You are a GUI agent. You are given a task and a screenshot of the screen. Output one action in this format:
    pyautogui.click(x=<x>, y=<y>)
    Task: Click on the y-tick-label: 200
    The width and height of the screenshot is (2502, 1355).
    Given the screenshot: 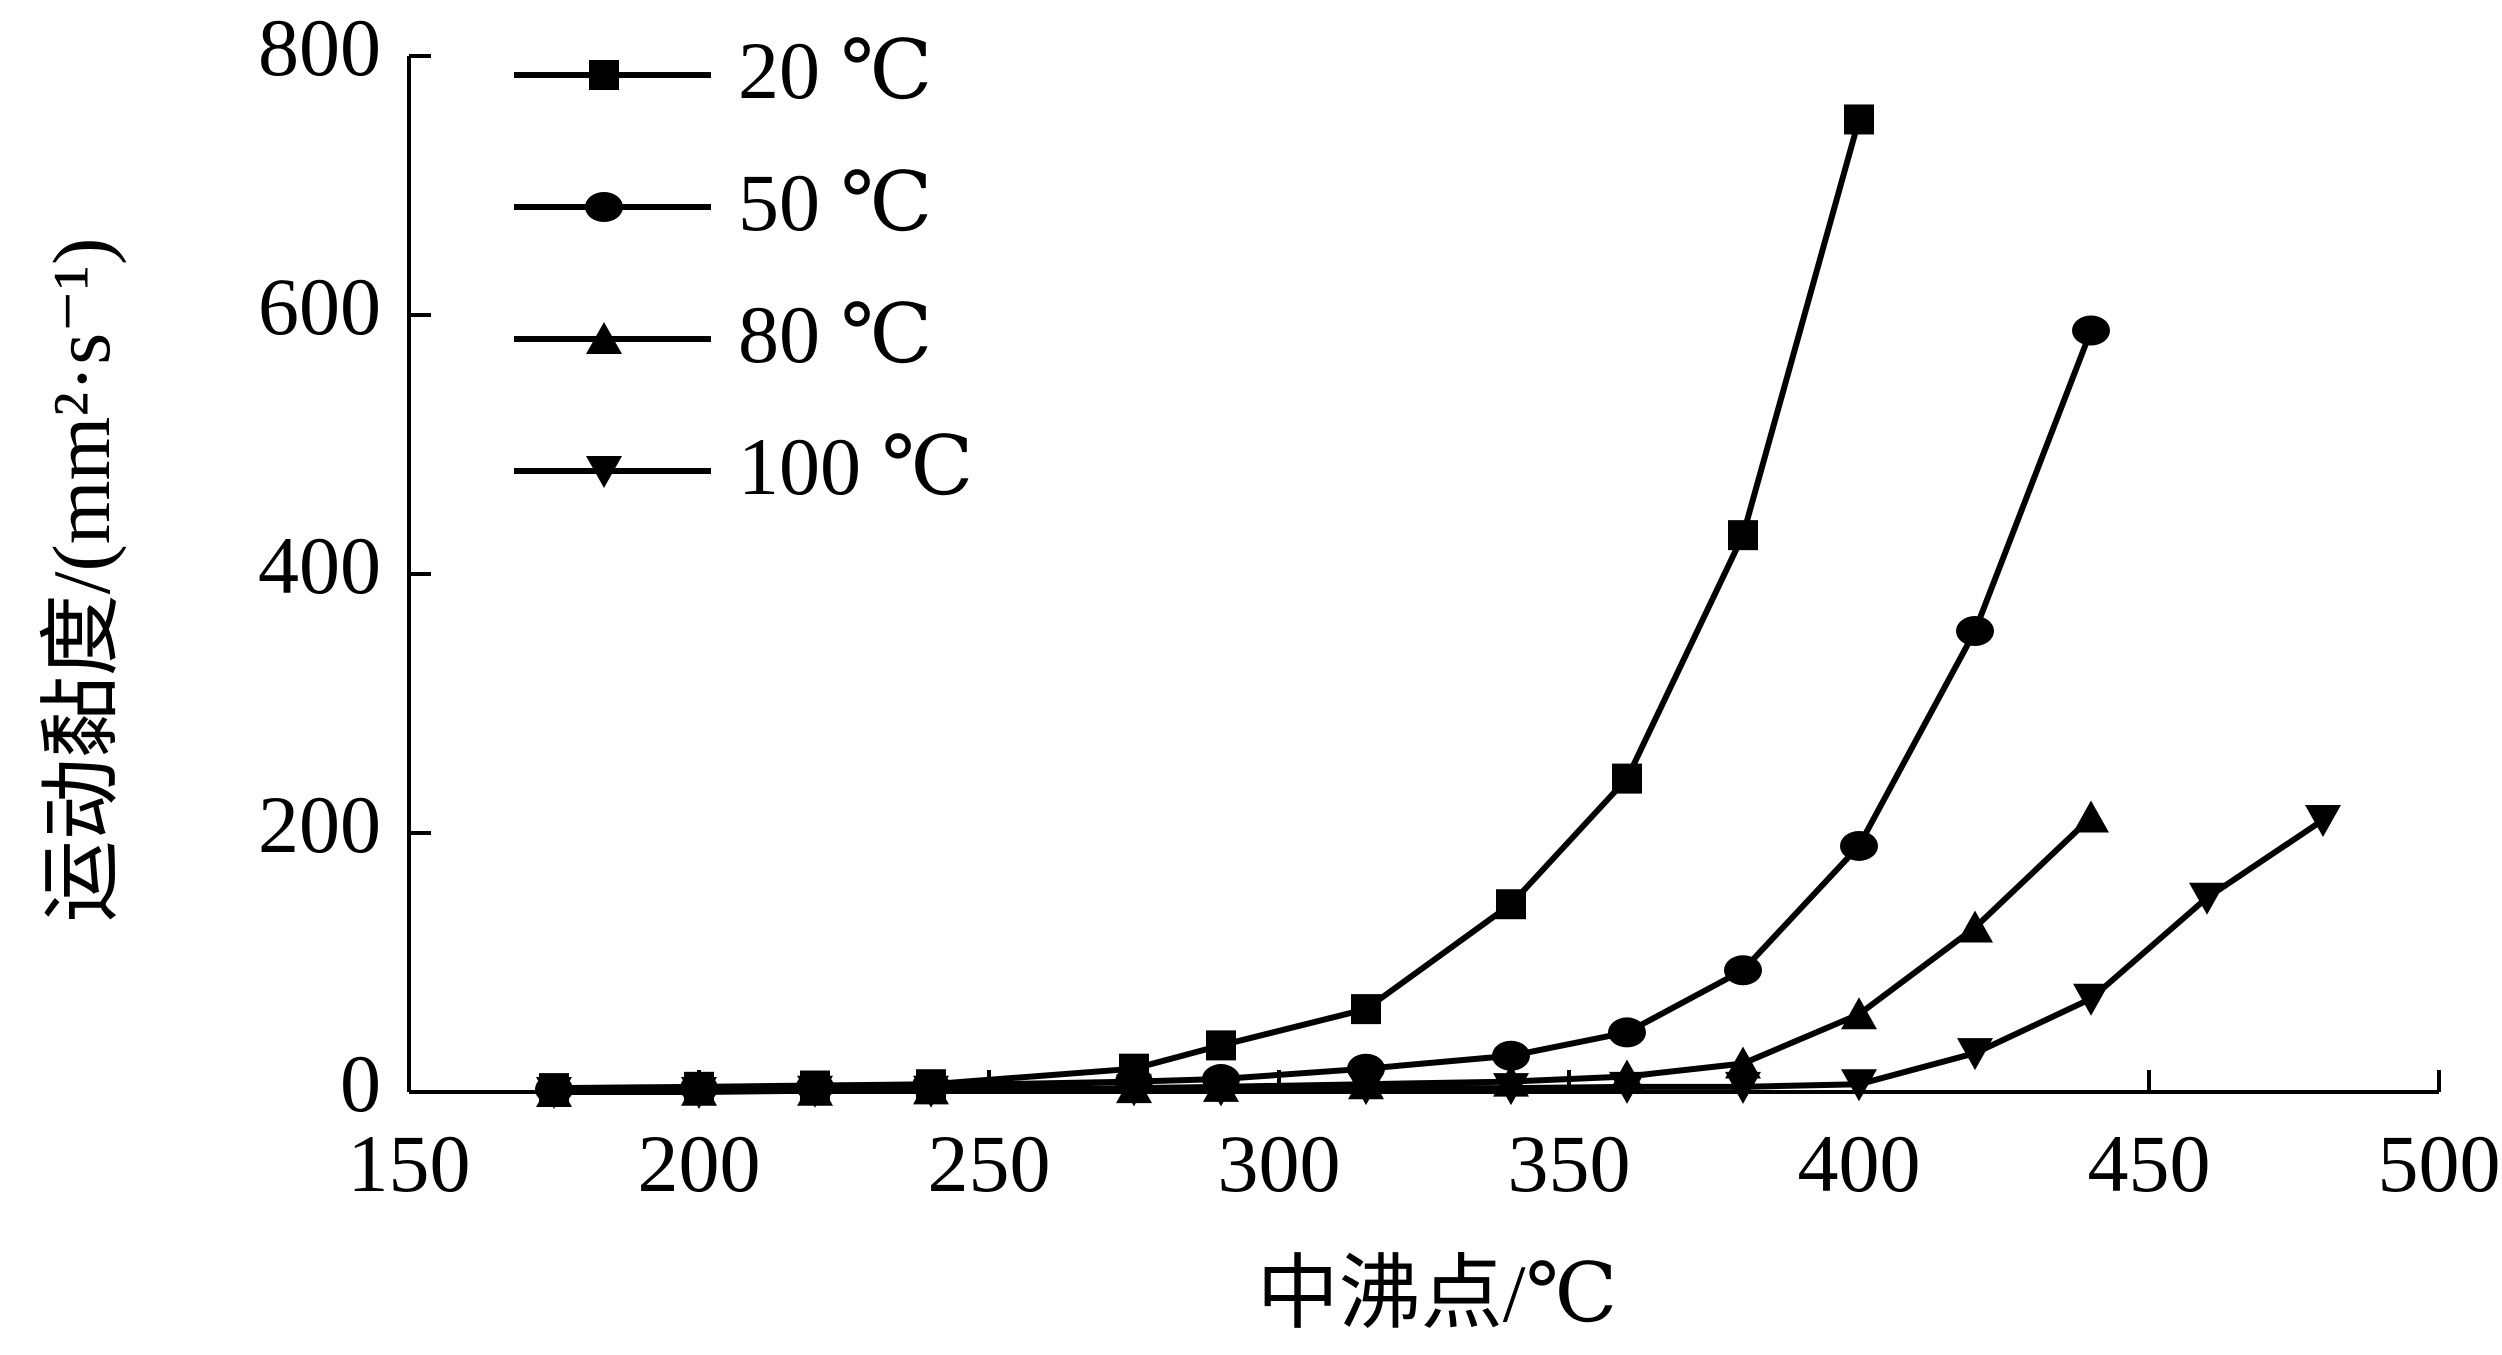 What is the action you would take?
    pyautogui.click(x=319, y=824)
    